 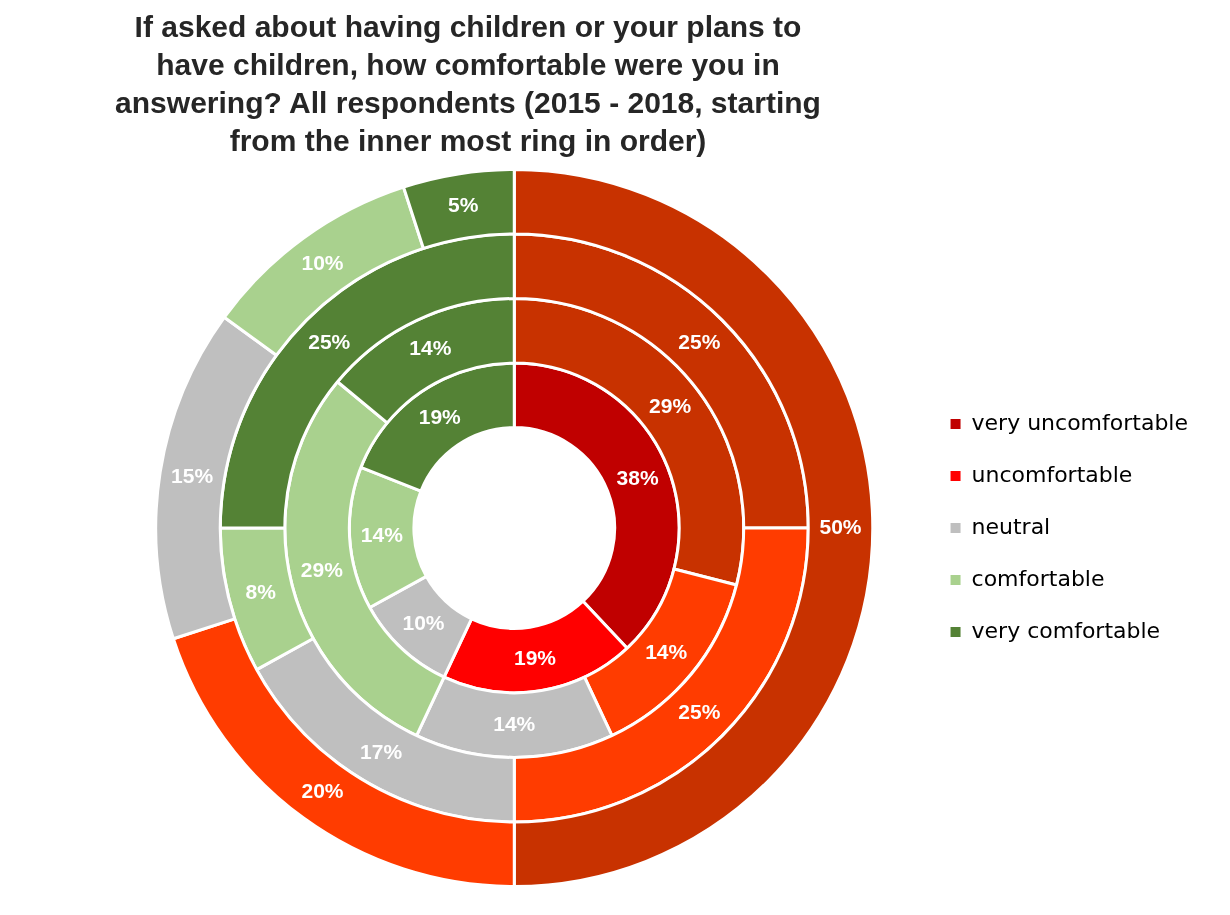 What do you see at coordinates (381, 752) in the screenshot?
I see `data-label: 17%` at bounding box center [381, 752].